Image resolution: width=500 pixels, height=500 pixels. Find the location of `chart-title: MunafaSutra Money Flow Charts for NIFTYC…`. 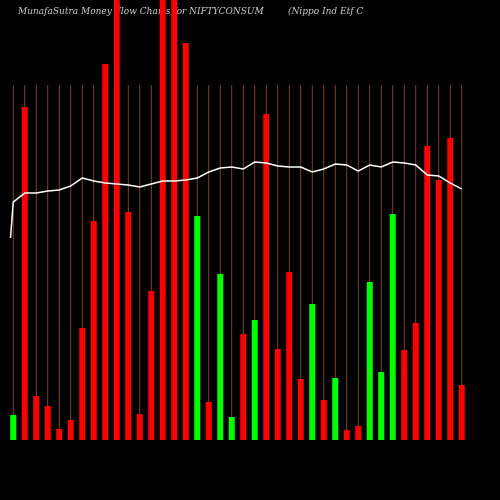

chart-title: MunafaSutra Money Flow Charts for NIFTYC… is located at coordinates (140, 12).